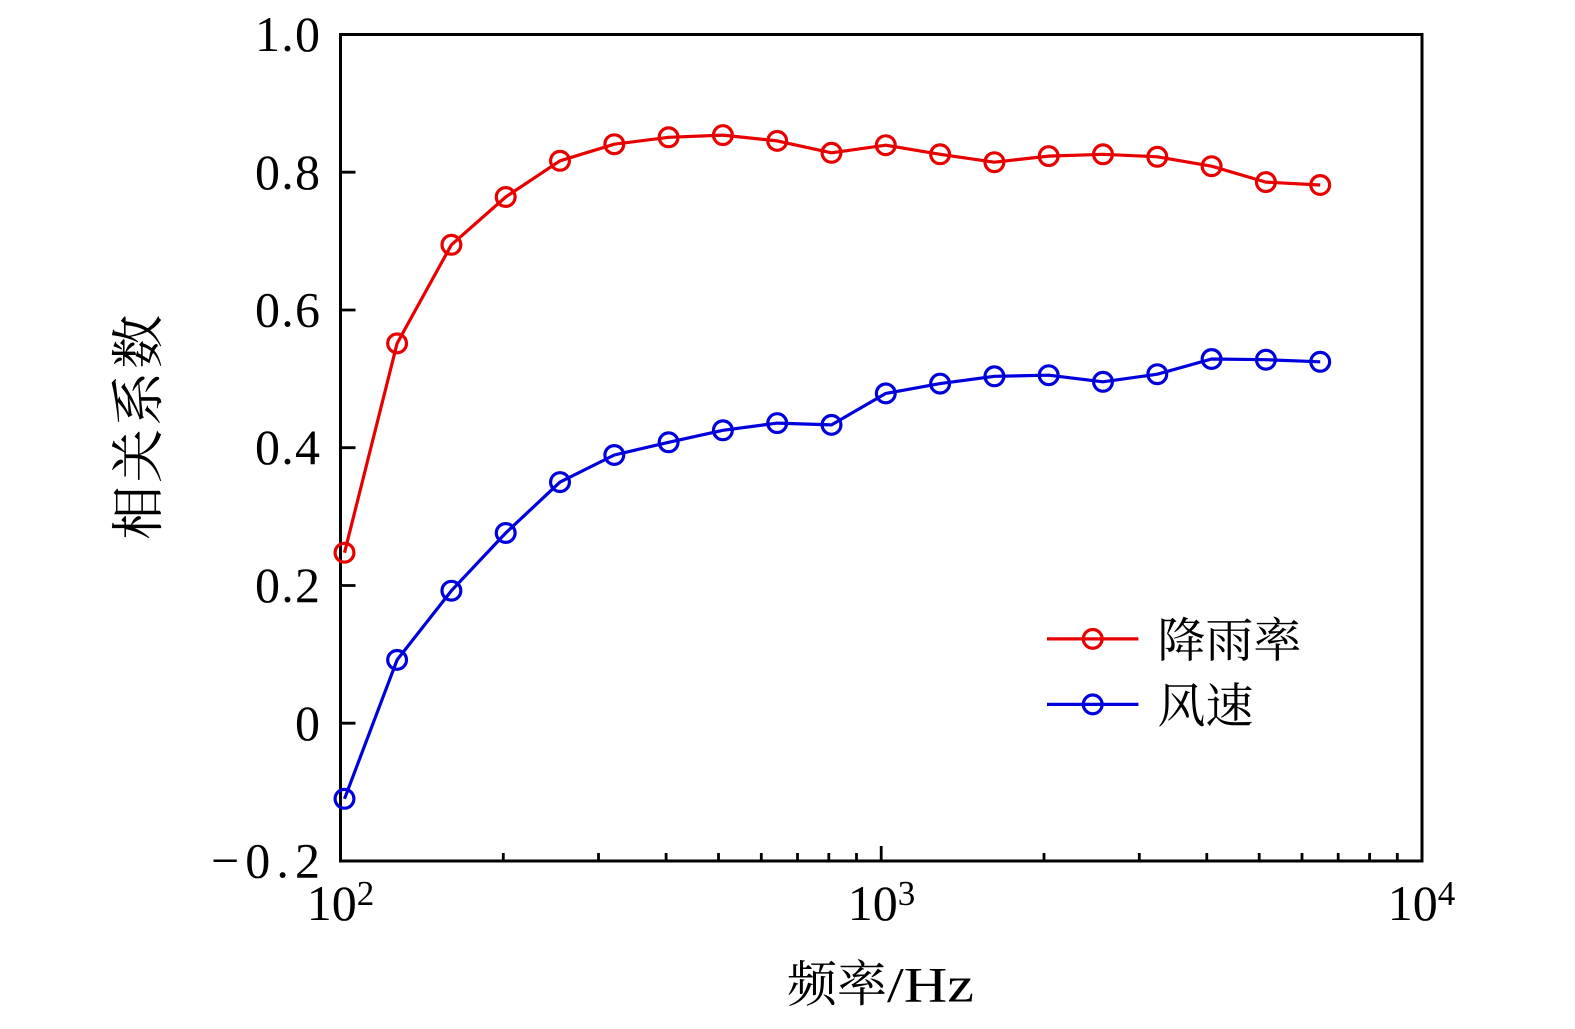 This screenshot has width=1575, height=1029. I want to click on svg-text: −0.2, so click(265, 861).